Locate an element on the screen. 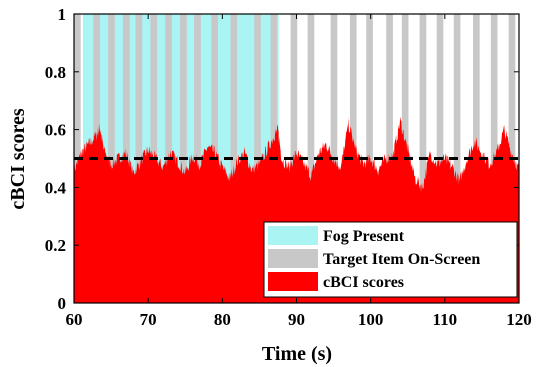  y-tick-label-0.6: 0.6 is located at coordinates (55, 130).